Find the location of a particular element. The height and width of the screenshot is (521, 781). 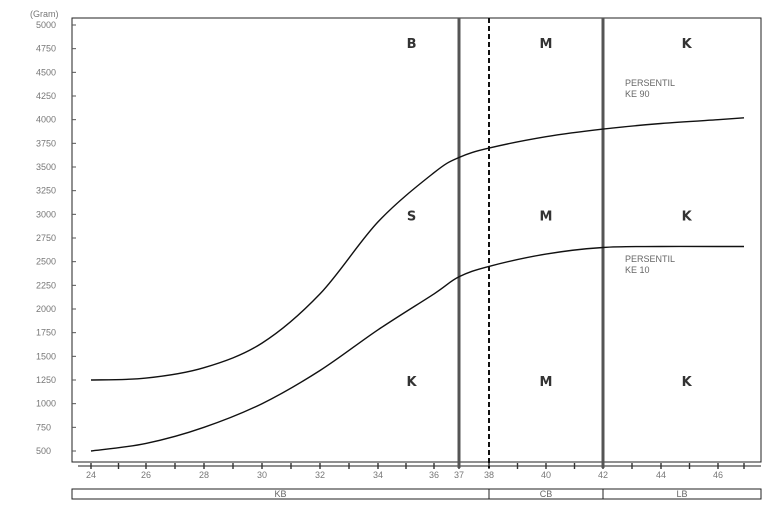

x-tick-label: 38 is located at coordinates (489, 475).